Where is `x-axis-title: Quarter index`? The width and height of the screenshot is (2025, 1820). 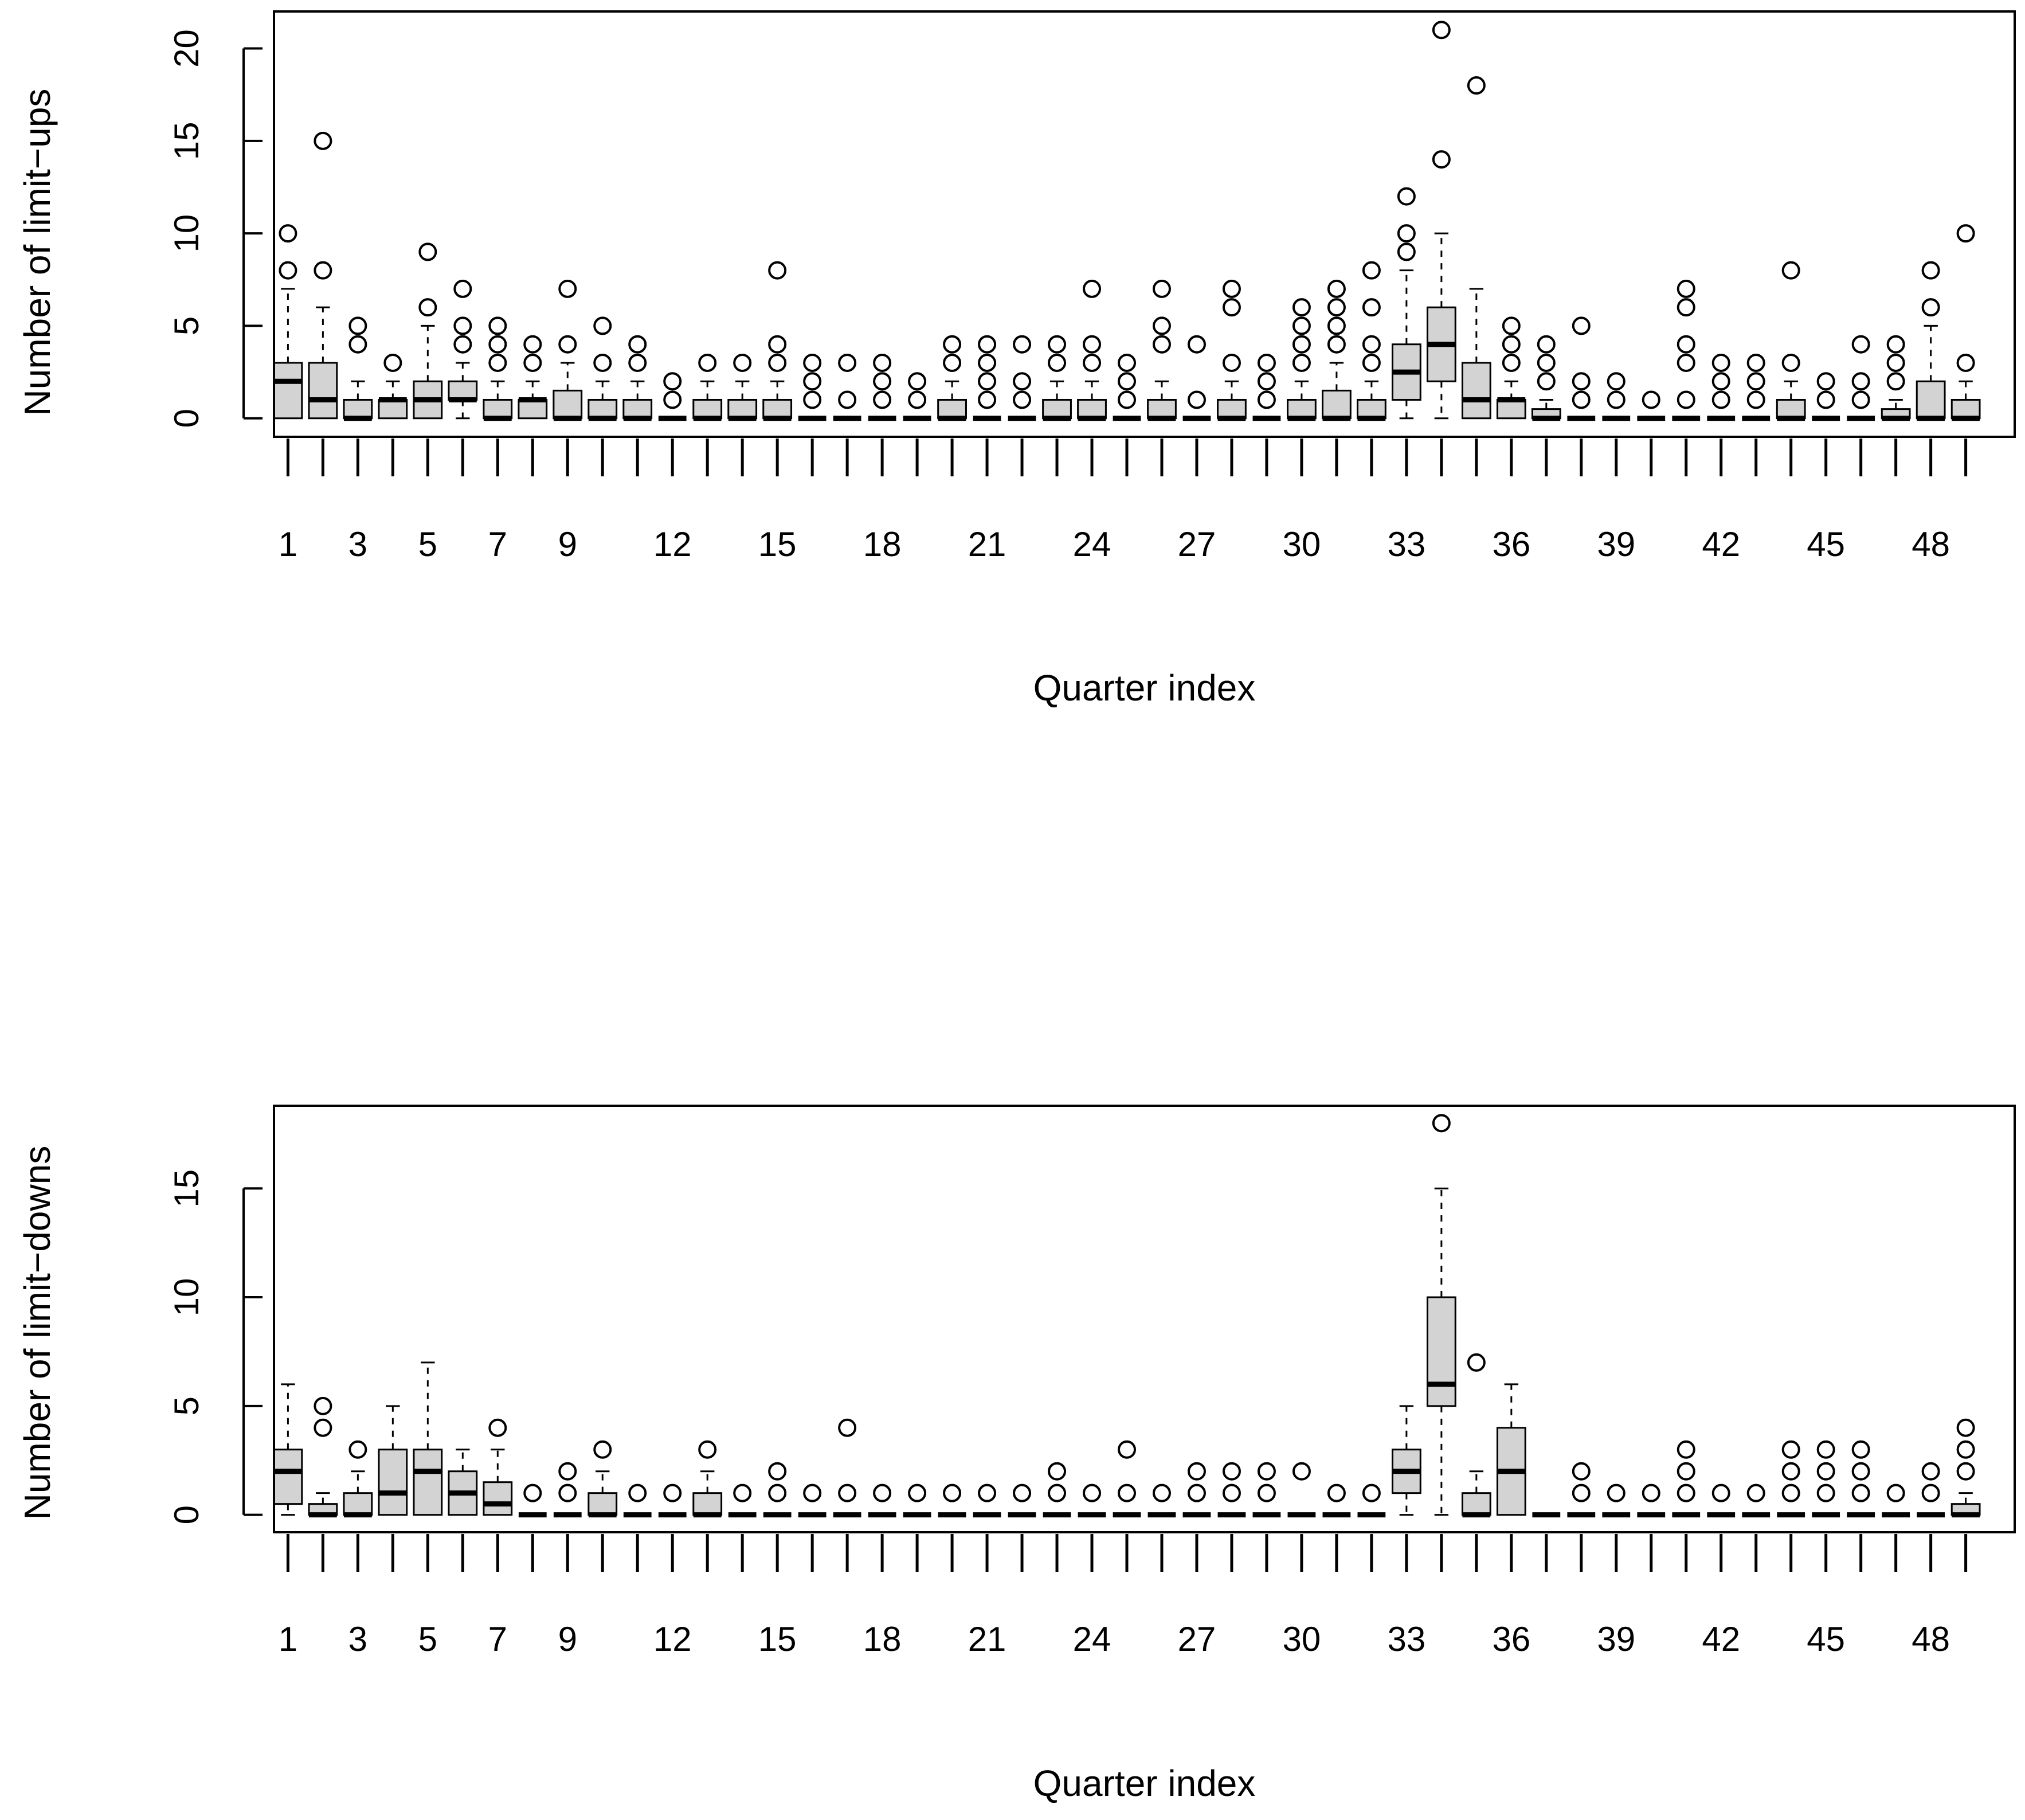 x-axis-title: Quarter index is located at coordinates (1144, 1783).